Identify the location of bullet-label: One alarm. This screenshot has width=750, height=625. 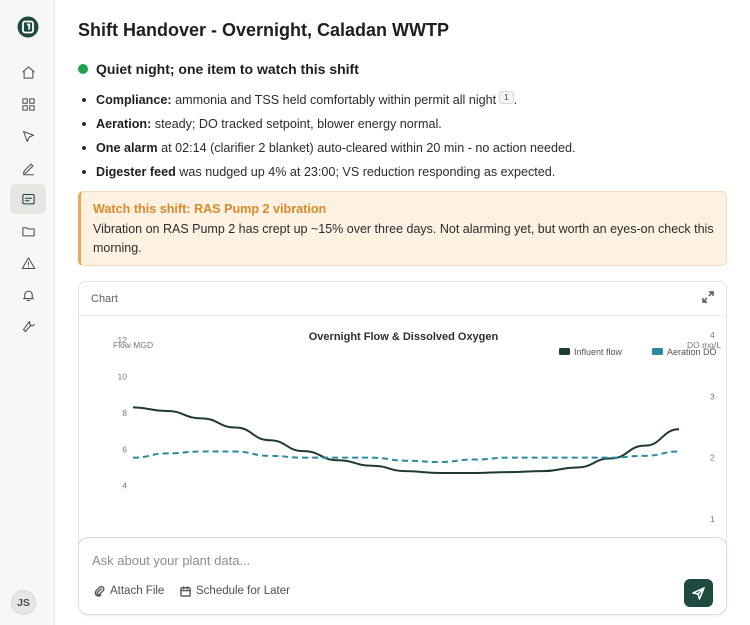
(127, 148).